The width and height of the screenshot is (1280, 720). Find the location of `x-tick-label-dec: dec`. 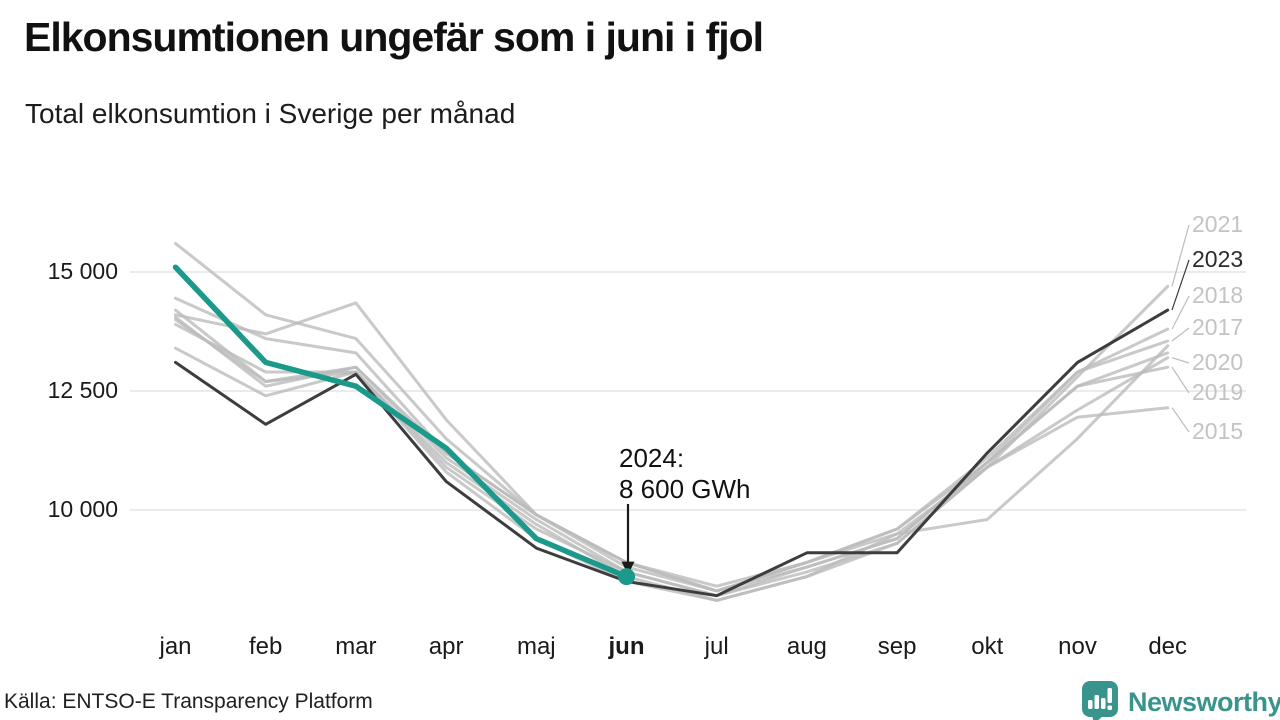

x-tick-label-dec: dec is located at coordinates (1168, 646).